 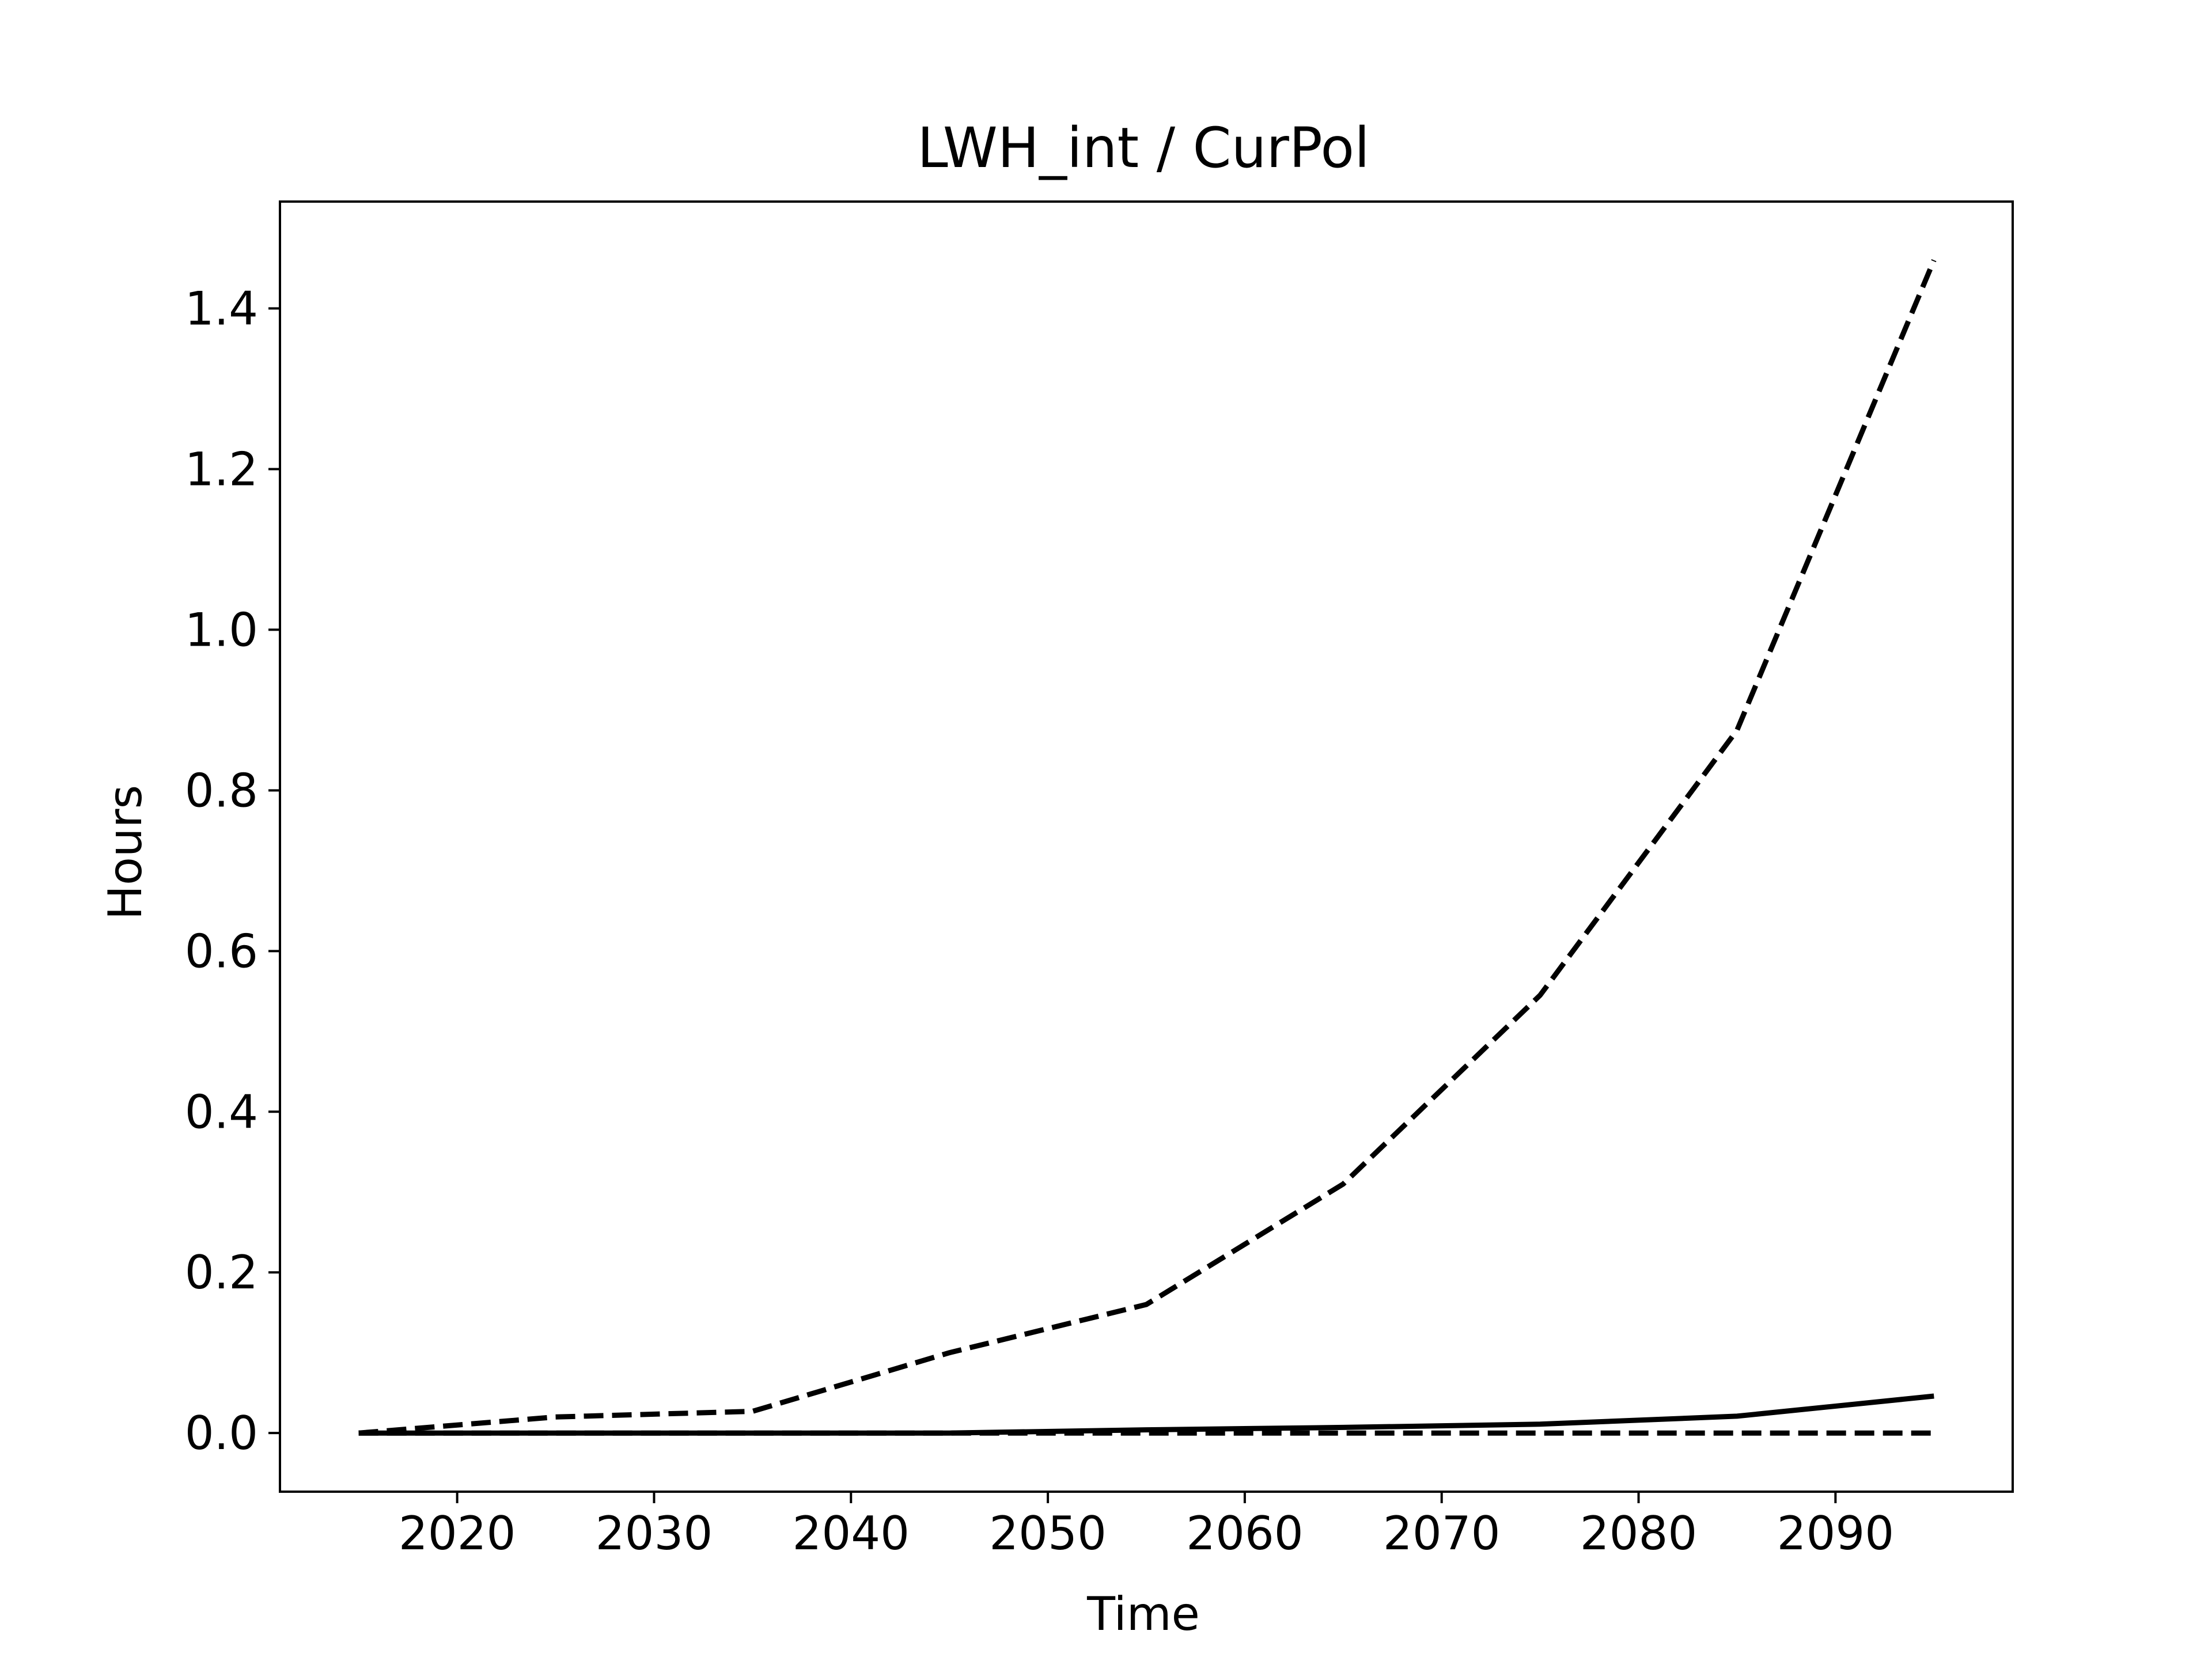 I want to click on y-tick-label: 1.4, so click(x=221, y=309).